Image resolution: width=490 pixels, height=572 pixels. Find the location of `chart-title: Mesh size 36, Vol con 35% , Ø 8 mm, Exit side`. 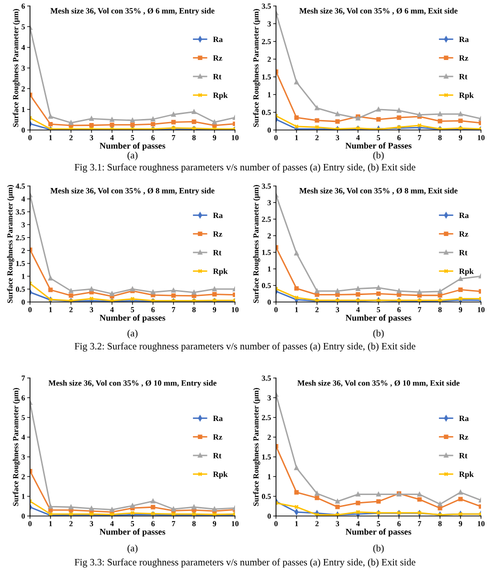

chart-title: Mesh size 36, Vol con 35% , Ø 8 mm, Exit side is located at coordinates (378, 191).